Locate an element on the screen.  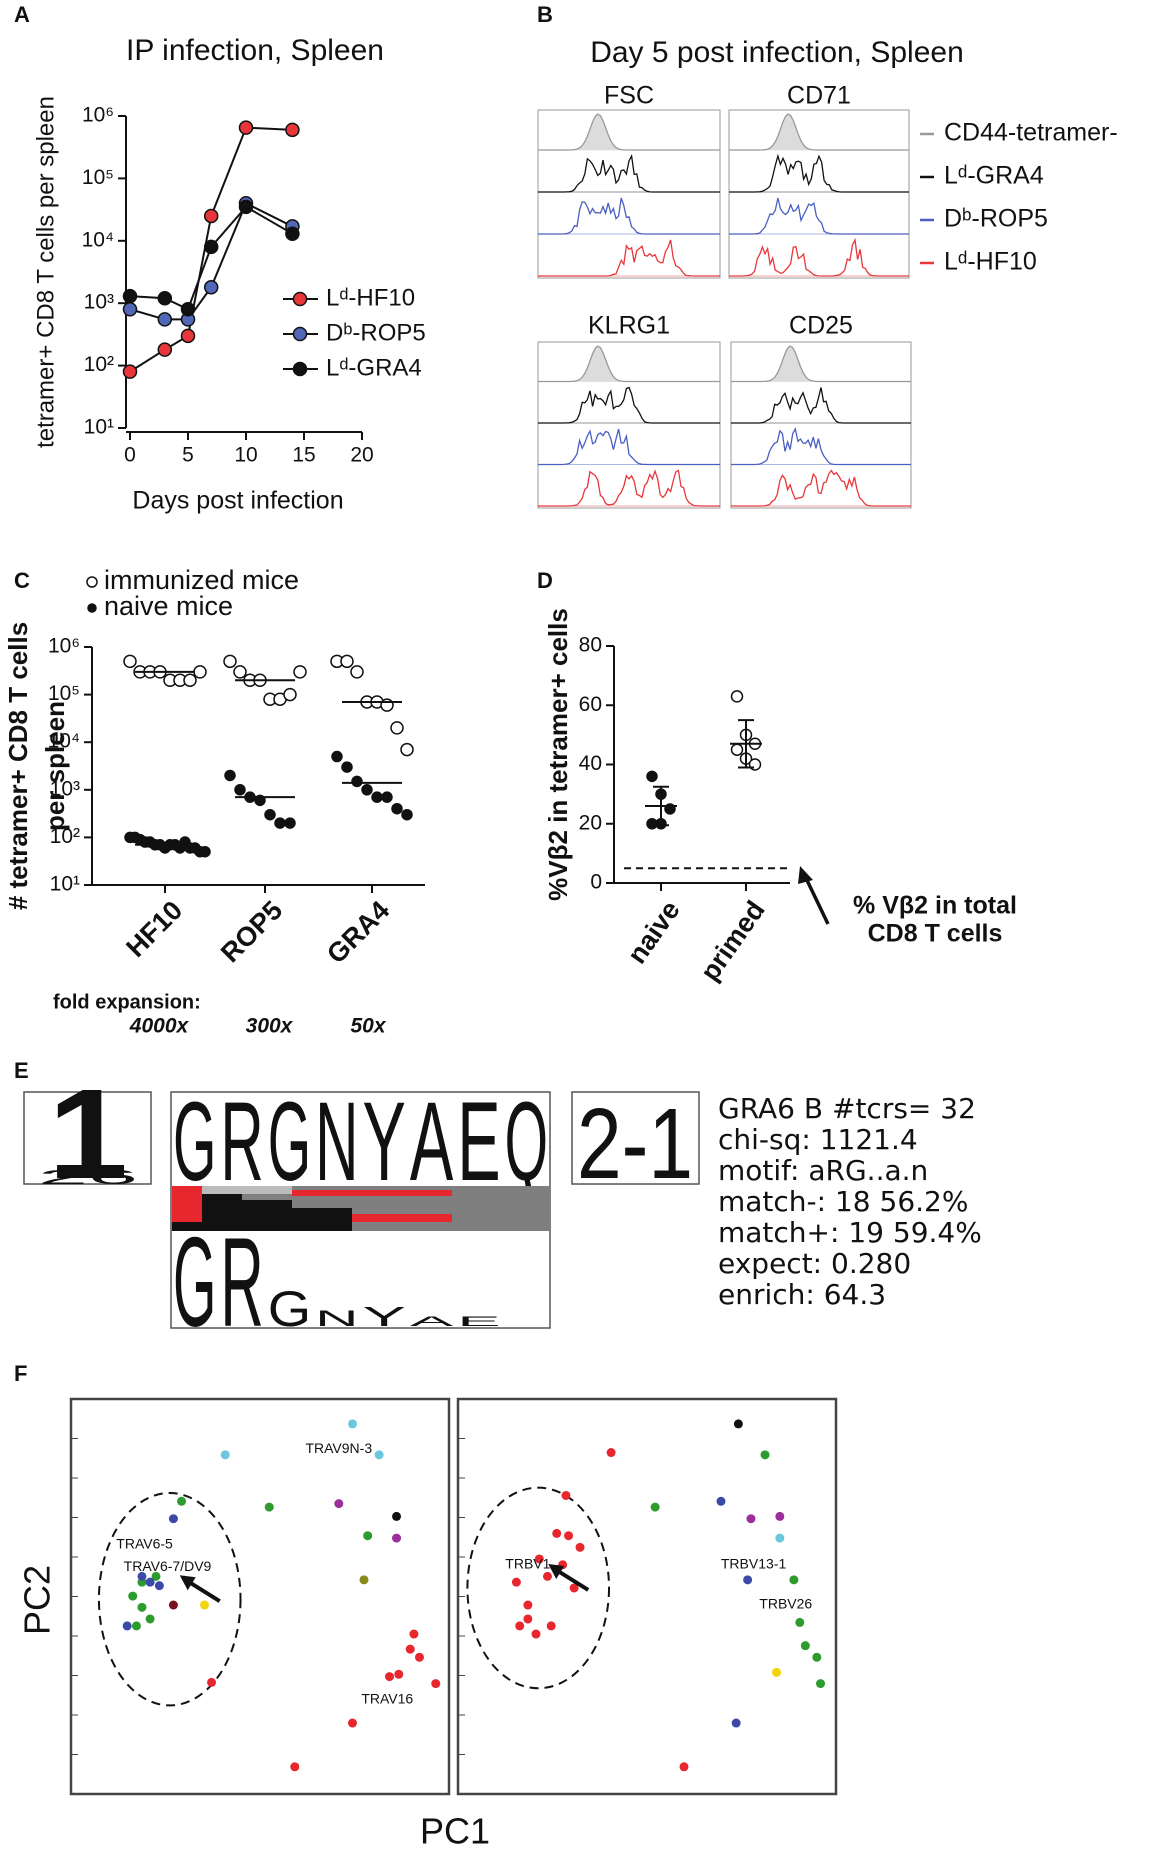
point-label: TRAV9N-3 is located at coordinates (338, 1448).